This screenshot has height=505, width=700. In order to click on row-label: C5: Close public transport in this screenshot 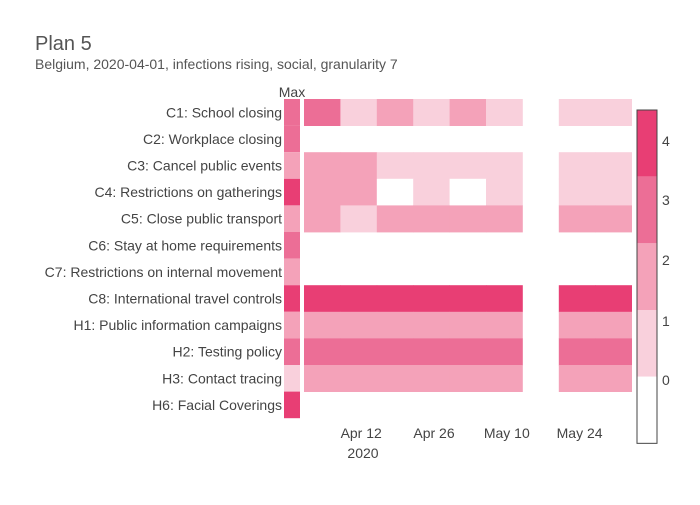, I will do `click(201, 219)`.